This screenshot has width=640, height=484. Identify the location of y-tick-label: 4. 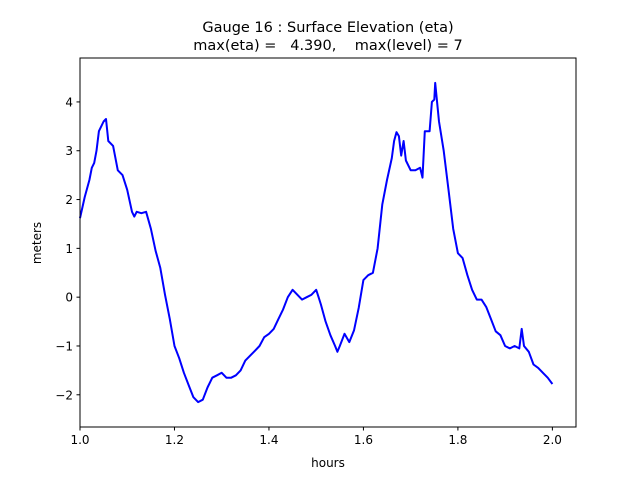
(69, 102).